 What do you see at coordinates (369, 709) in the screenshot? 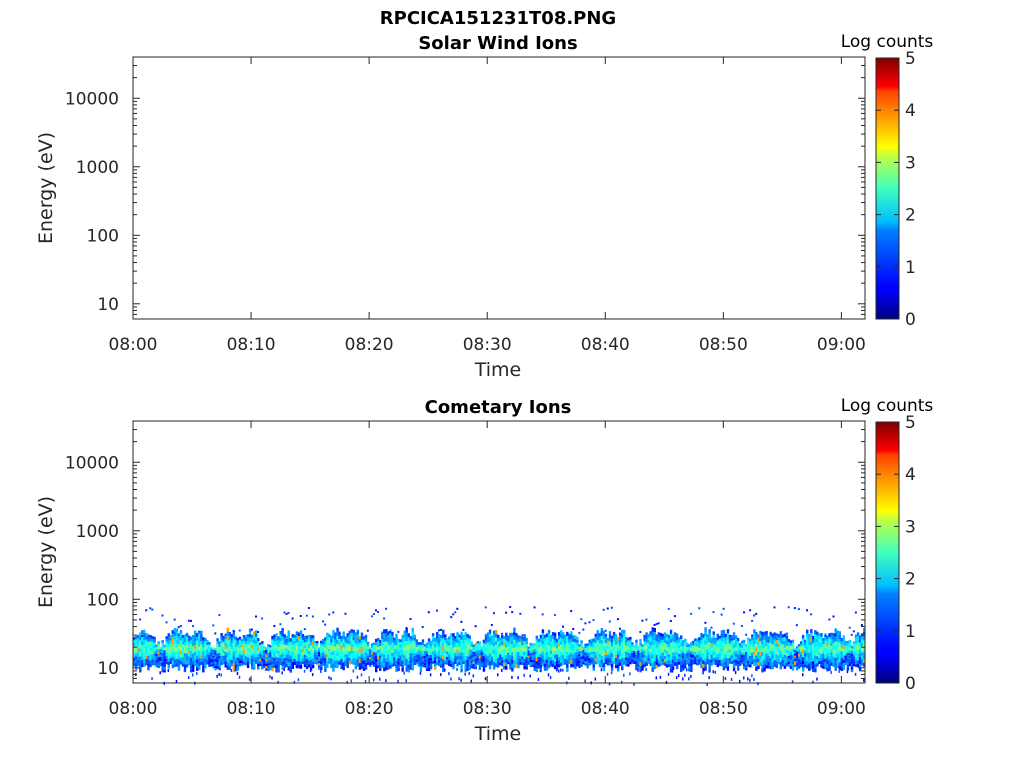
I see `x-tick-label: 08:20` at bounding box center [369, 709].